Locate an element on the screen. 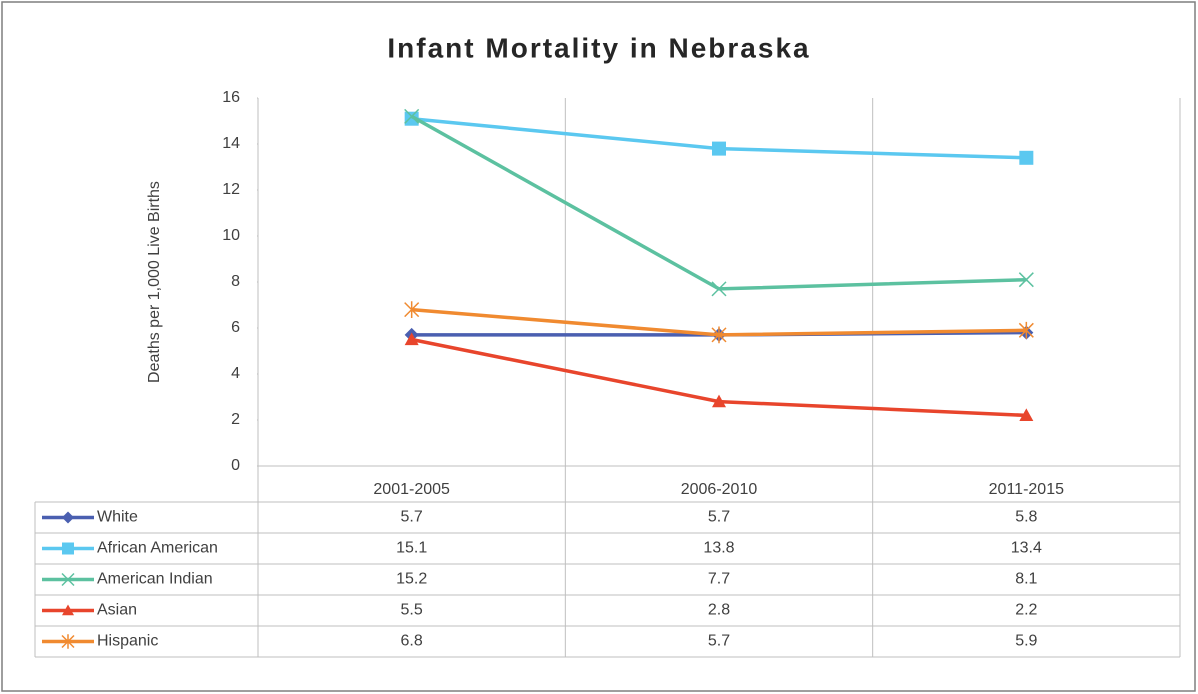 Image resolution: width=1198 pixels, height=694 pixels. table-value: 15.1 is located at coordinates (411, 548).